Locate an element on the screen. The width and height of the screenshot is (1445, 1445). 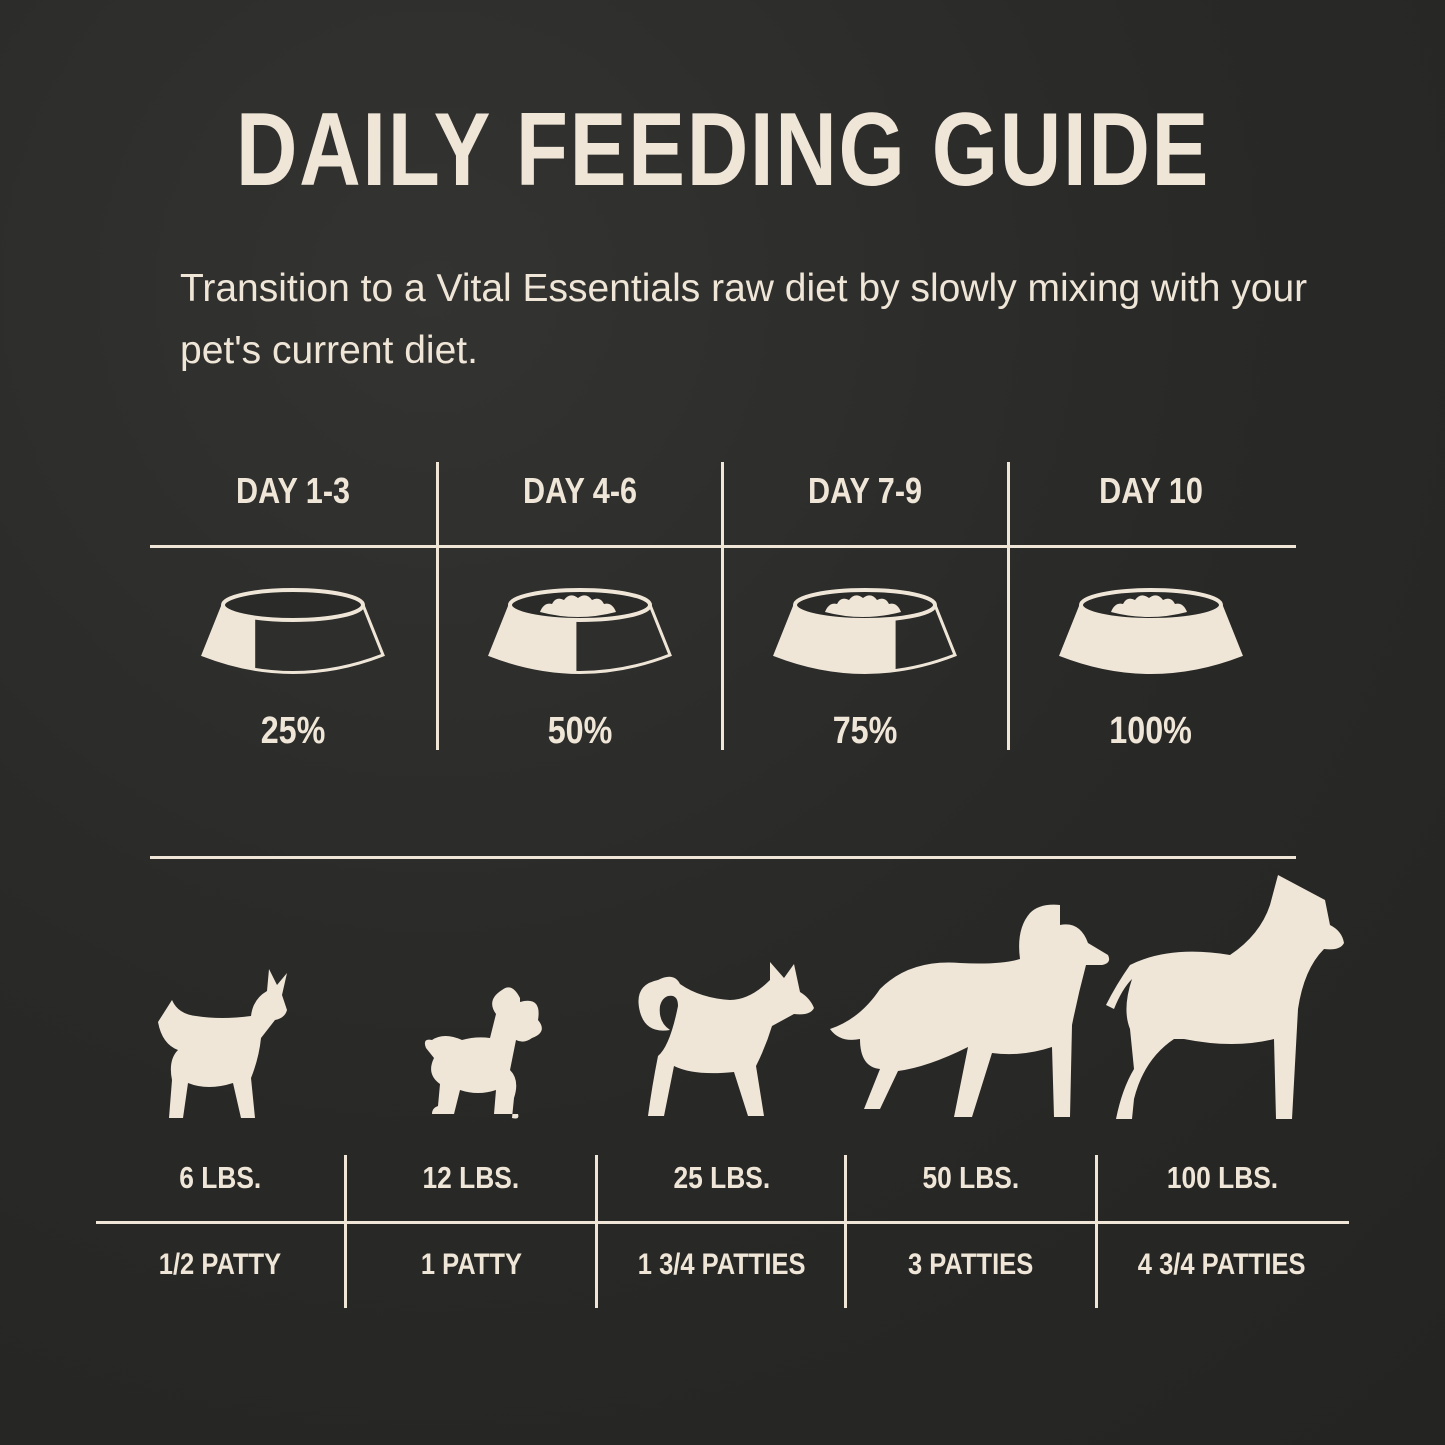
section-divider is located at coordinates (723, 857).